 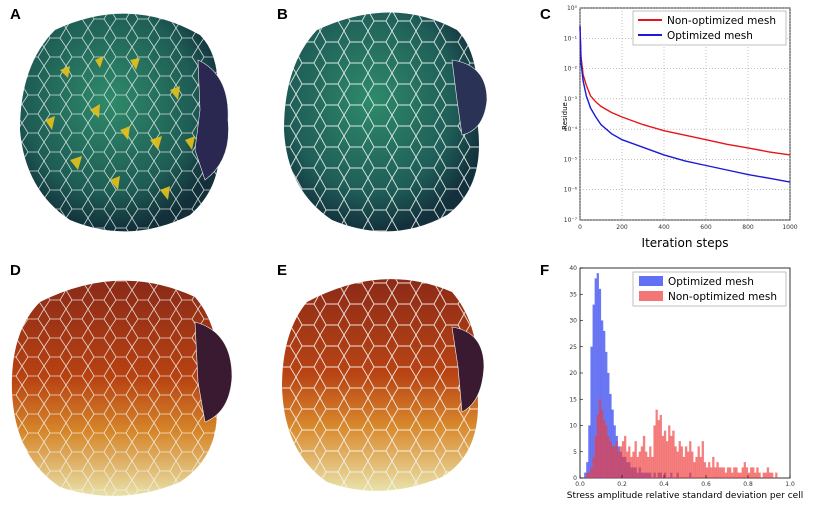 I want to click on series-line-non-optimized, so click(x=685, y=91).